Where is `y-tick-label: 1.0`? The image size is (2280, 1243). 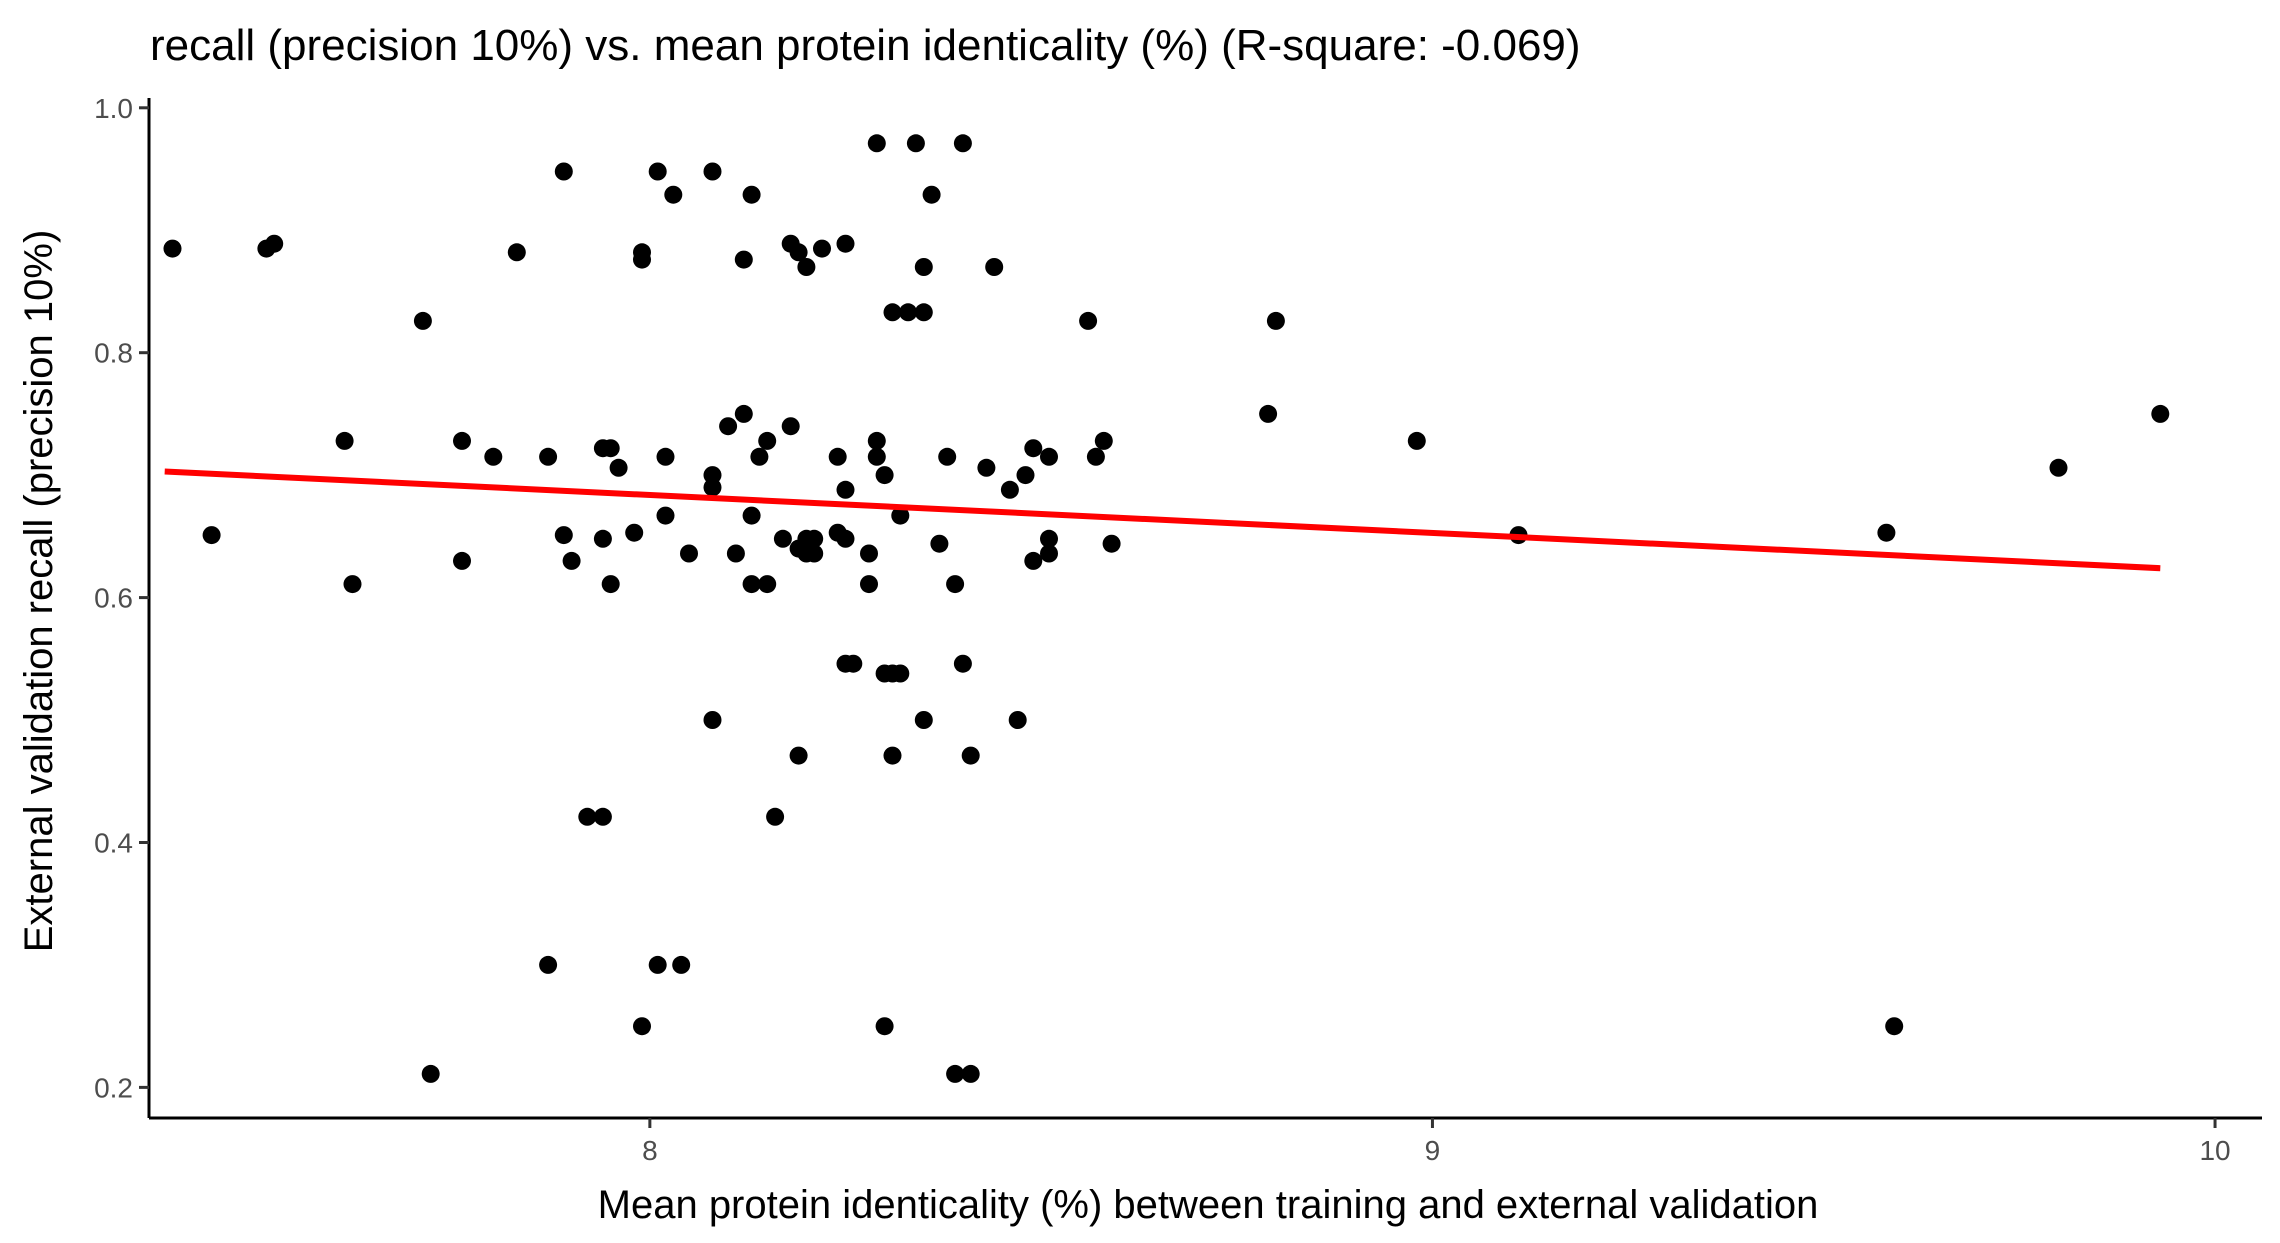 y-tick-label: 1.0 is located at coordinates (113, 108).